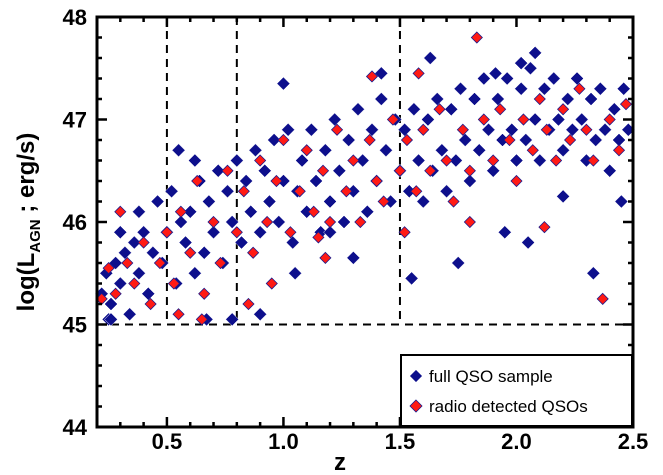 Image resolution: width=663 pixels, height=475 pixels. I want to click on legend-box, so click(516, 390).